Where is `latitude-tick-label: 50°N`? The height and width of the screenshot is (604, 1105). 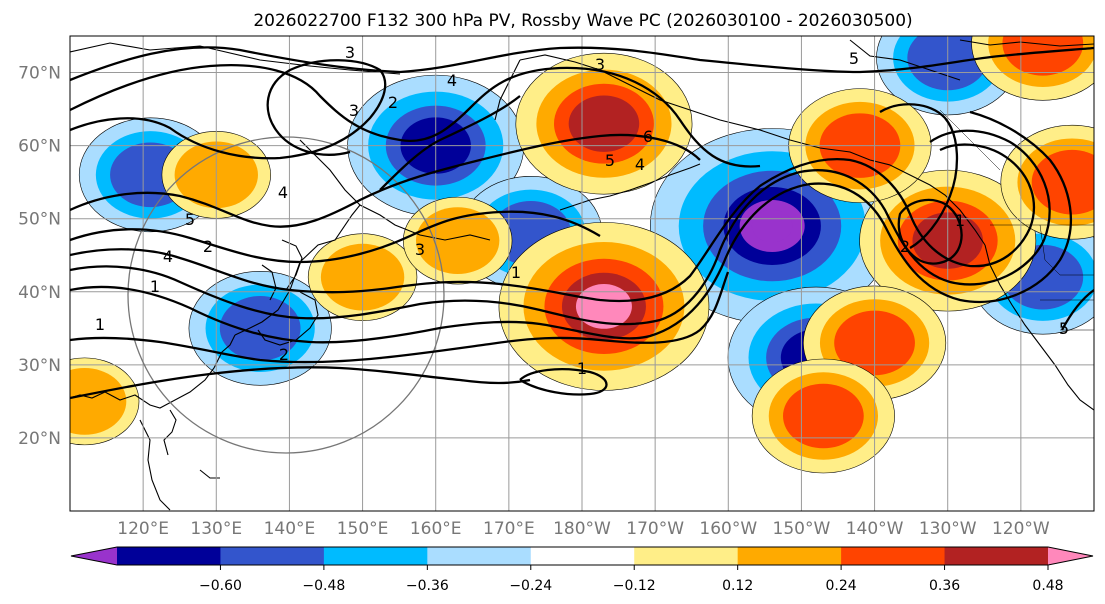 latitude-tick-label: 50°N is located at coordinates (39, 220).